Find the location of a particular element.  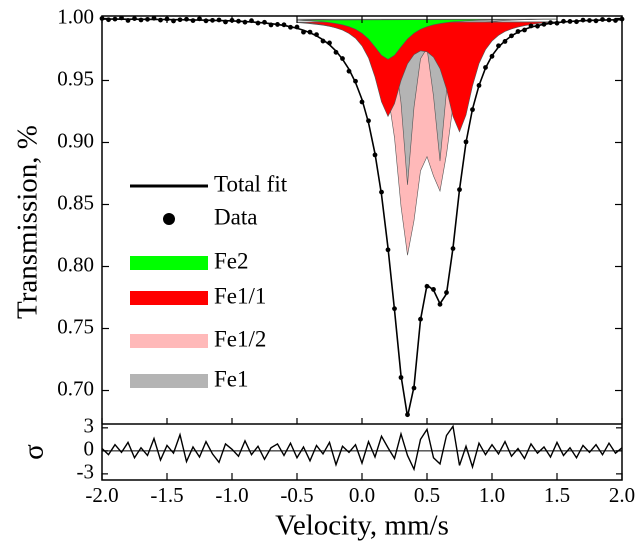

legend-item: Fe1 is located at coordinates (189, 378).